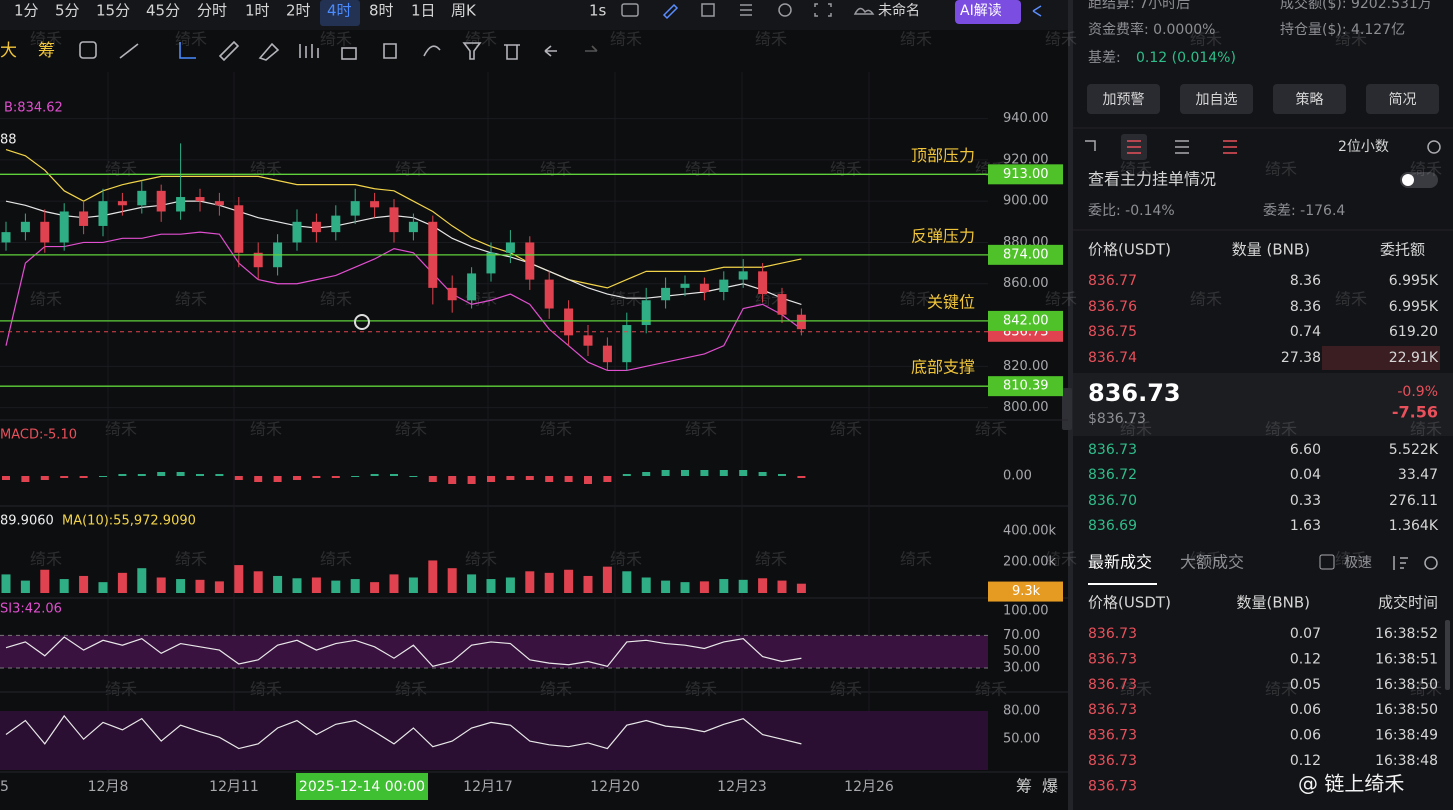 This screenshot has height=810, width=1453. What do you see at coordinates (1050, 786) in the screenshot?
I see `axis-end: 爆` at bounding box center [1050, 786].